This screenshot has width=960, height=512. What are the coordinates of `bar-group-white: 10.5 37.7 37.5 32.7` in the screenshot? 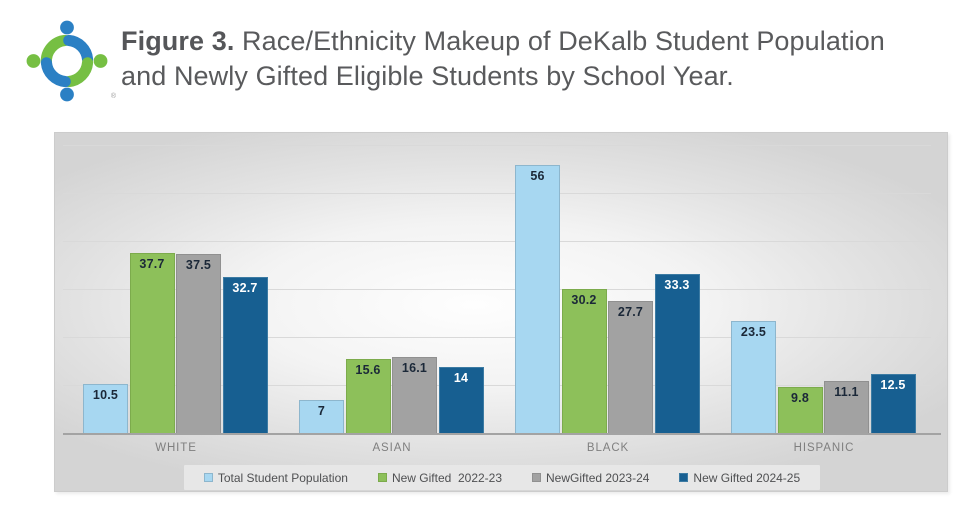 It's located at (176, 283).